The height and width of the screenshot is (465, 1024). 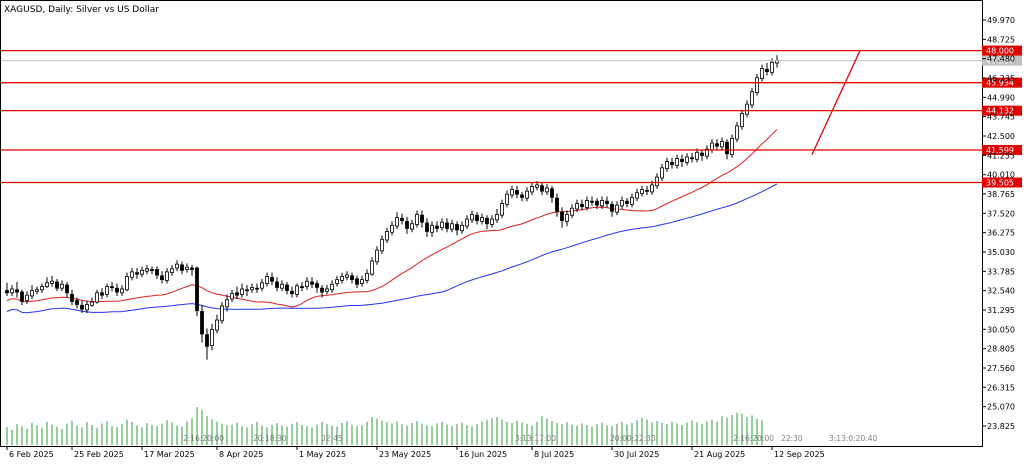 What do you see at coordinates (1001, 59) in the screenshot?
I see `y-tick-label: 47.480` at bounding box center [1001, 59].